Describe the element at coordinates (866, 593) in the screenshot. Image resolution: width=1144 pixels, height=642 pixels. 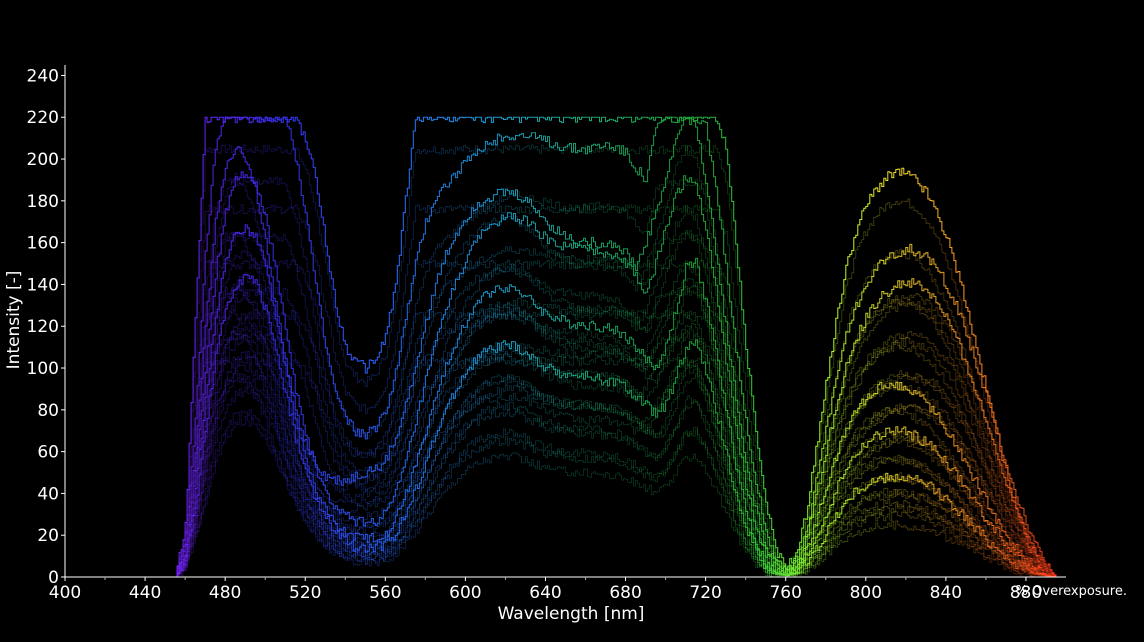
I see `x-tick-label: 800` at that location.